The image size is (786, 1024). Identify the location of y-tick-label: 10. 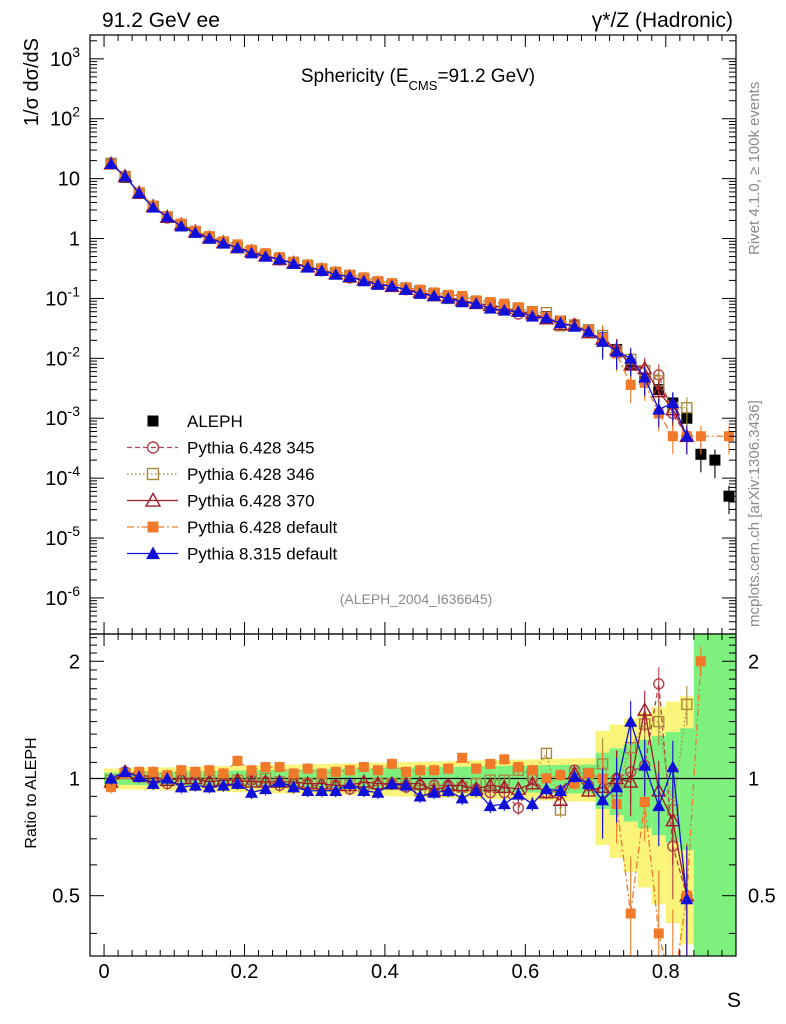
(69, 180).